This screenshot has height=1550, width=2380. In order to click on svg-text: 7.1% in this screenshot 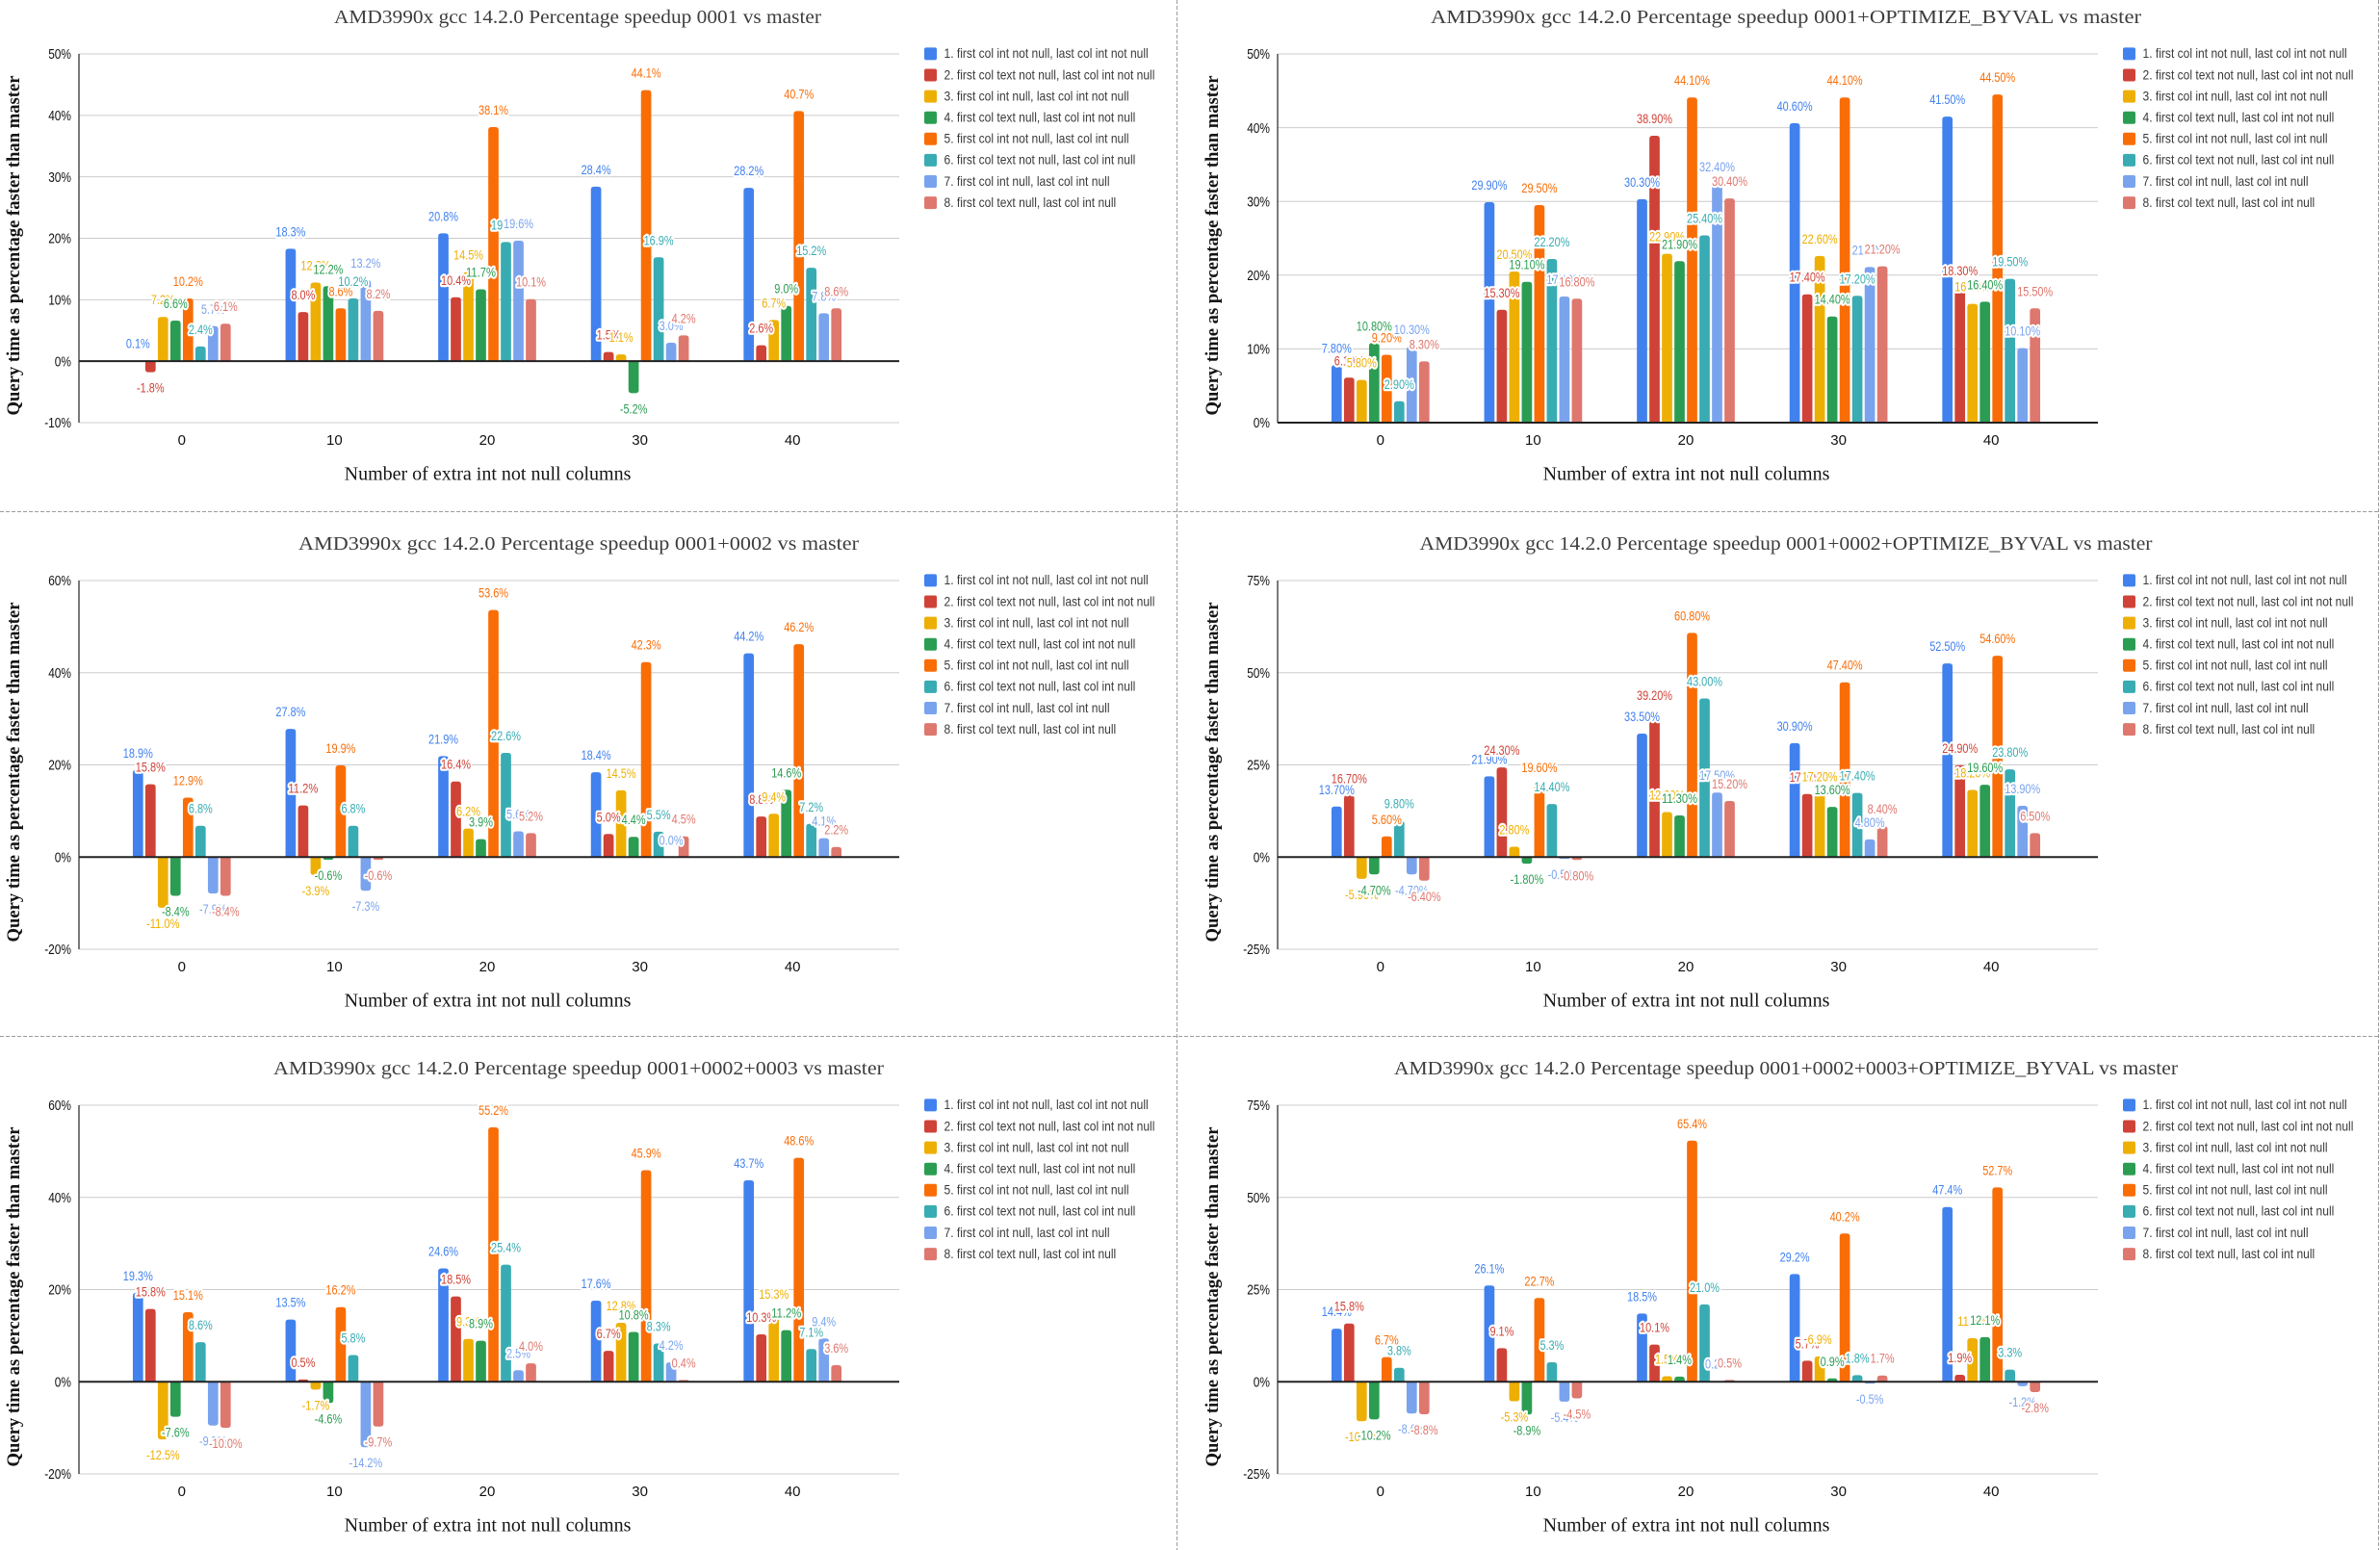, I will do `click(811, 1332)`.